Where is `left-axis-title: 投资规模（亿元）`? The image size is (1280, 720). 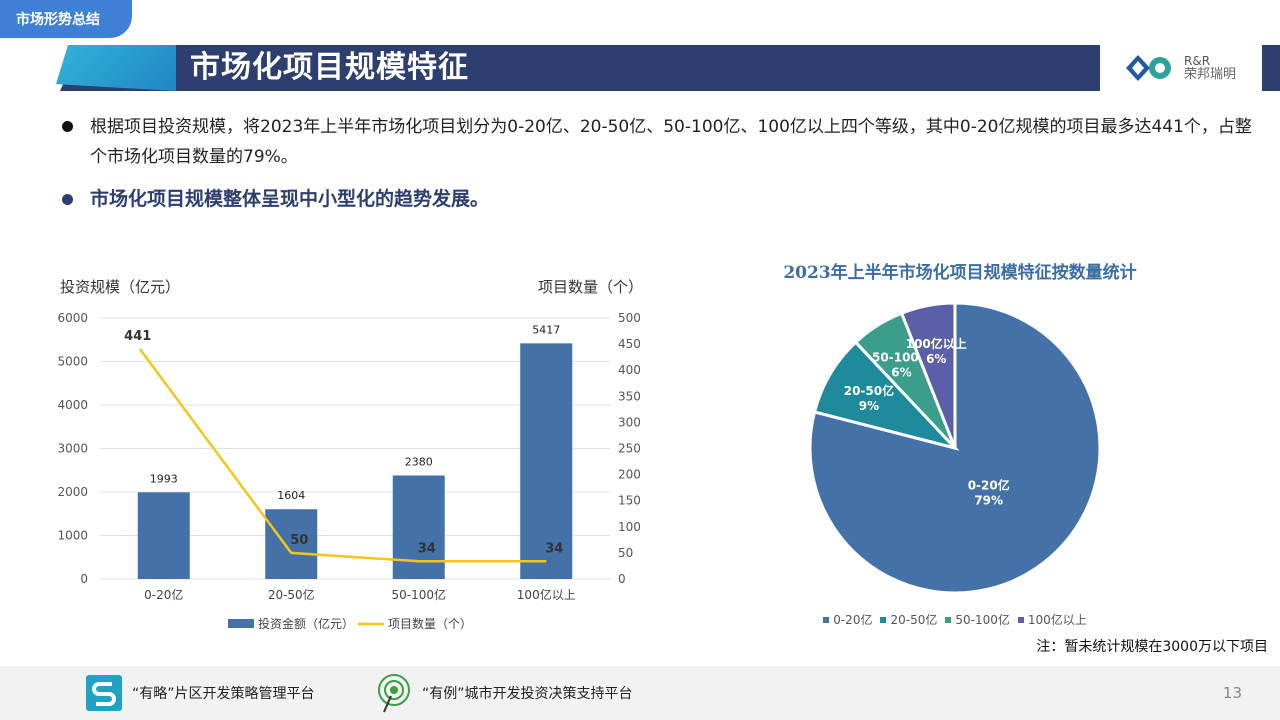
left-axis-title: 投资规模（亿元） is located at coordinates (120, 287).